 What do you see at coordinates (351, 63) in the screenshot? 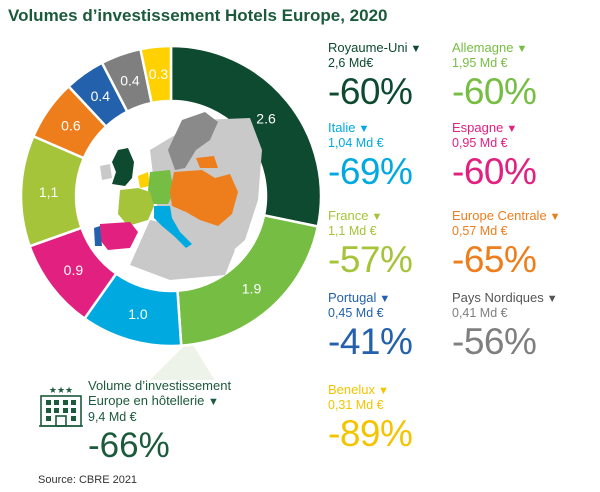
I see `country-value: 2,6 Md€` at bounding box center [351, 63].